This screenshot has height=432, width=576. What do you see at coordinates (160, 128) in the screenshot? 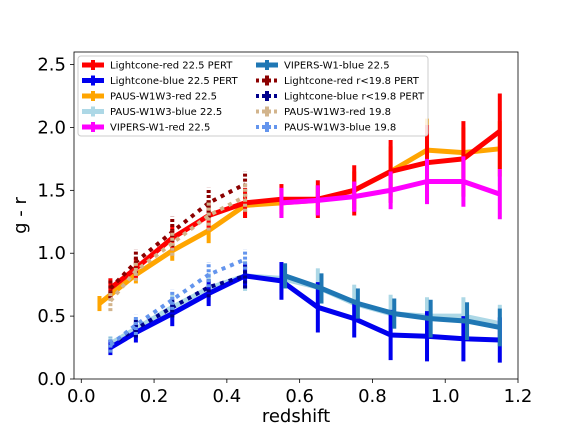
I see `legend-label: VIPERS-W1-red 22.5` at bounding box center [160, 128].